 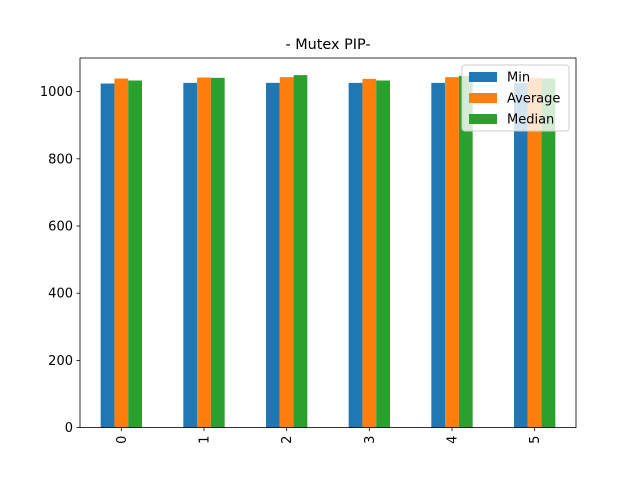 What do you see at coordinates (329, 435) in the screenshot?
I see `x-axis: 0 1 2 3 4 5` at bounding box center [329, 435].